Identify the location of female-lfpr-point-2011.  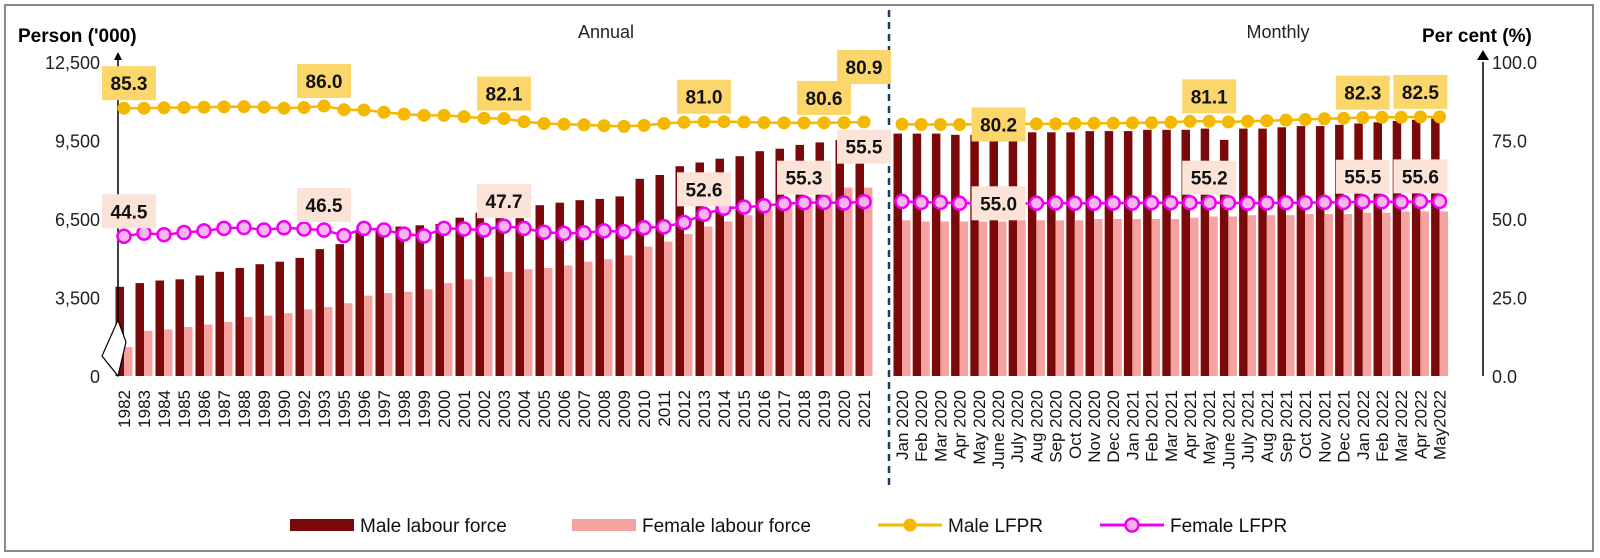
(664, 227).